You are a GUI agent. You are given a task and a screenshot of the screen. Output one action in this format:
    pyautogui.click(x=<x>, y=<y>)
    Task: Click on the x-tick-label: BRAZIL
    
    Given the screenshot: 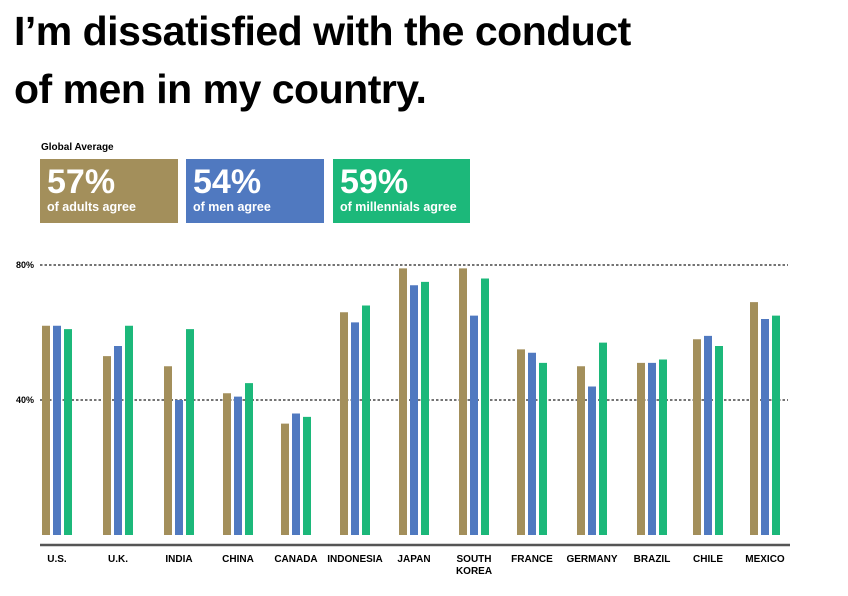 What is the action you would take?
    pyautogui.click(x=652, y=559)
    